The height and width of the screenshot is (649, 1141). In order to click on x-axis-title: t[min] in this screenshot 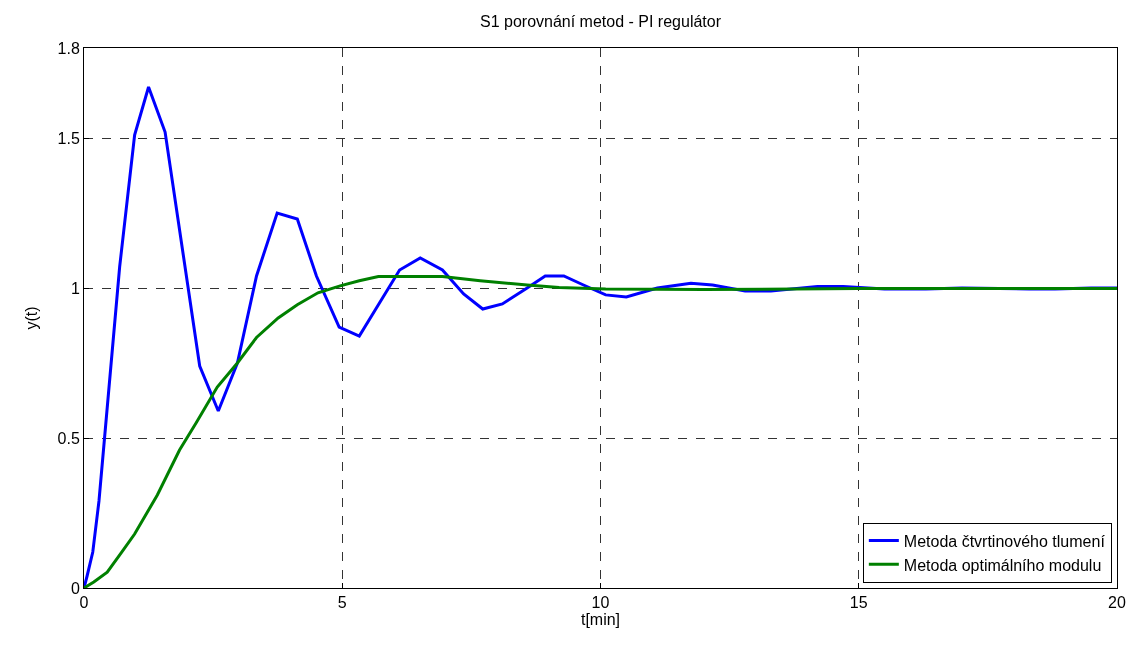, I will do `click(600, 620)`.